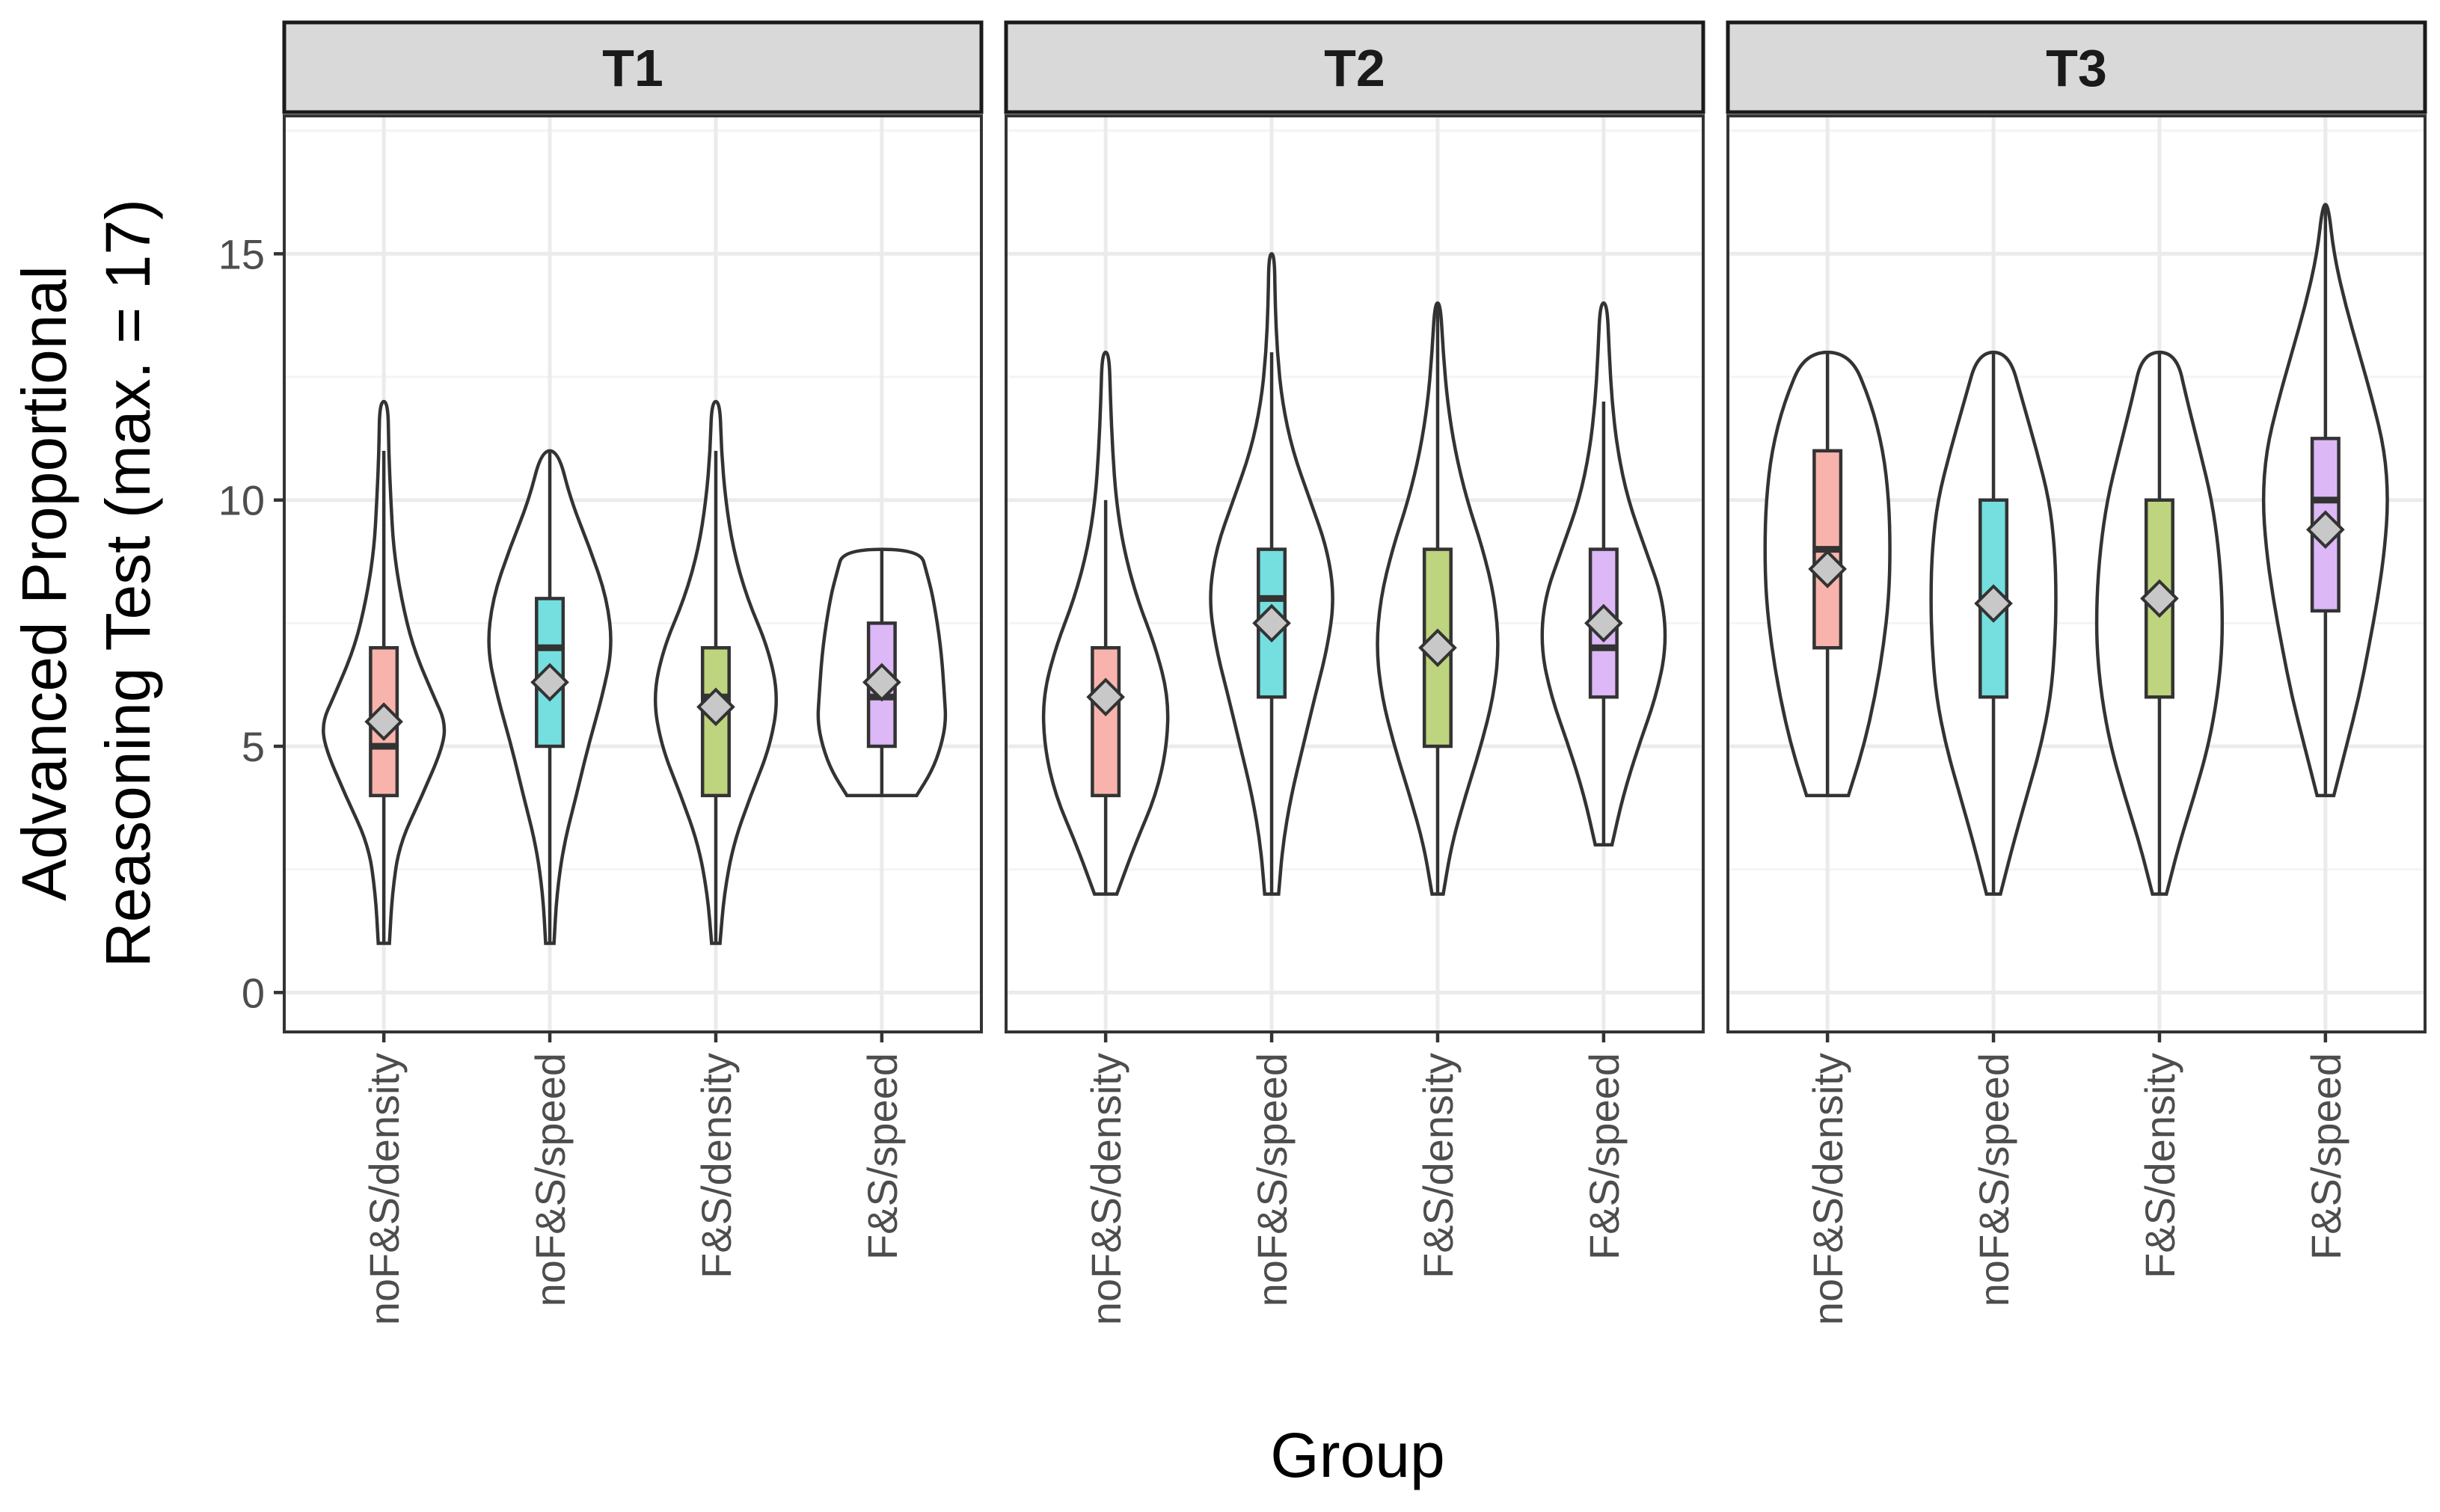  I want to click on facet-strip-label: T3, so click(2076, 68).